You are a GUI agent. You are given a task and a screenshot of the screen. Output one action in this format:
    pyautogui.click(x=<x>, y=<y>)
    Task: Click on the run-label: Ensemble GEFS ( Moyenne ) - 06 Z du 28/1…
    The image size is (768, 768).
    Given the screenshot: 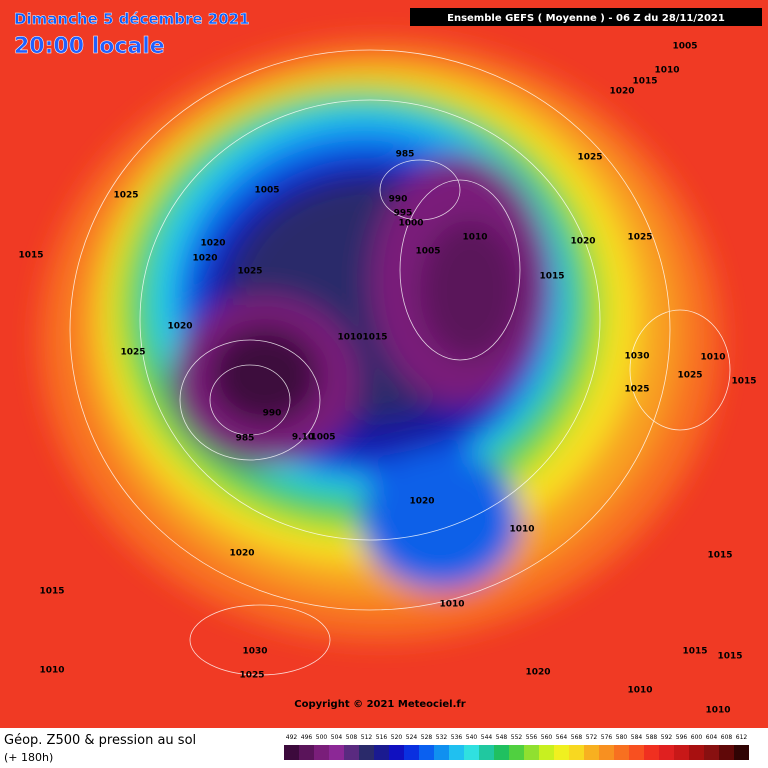 What is the action you would take?
    pyautogui.click(x=586, y=18)
    